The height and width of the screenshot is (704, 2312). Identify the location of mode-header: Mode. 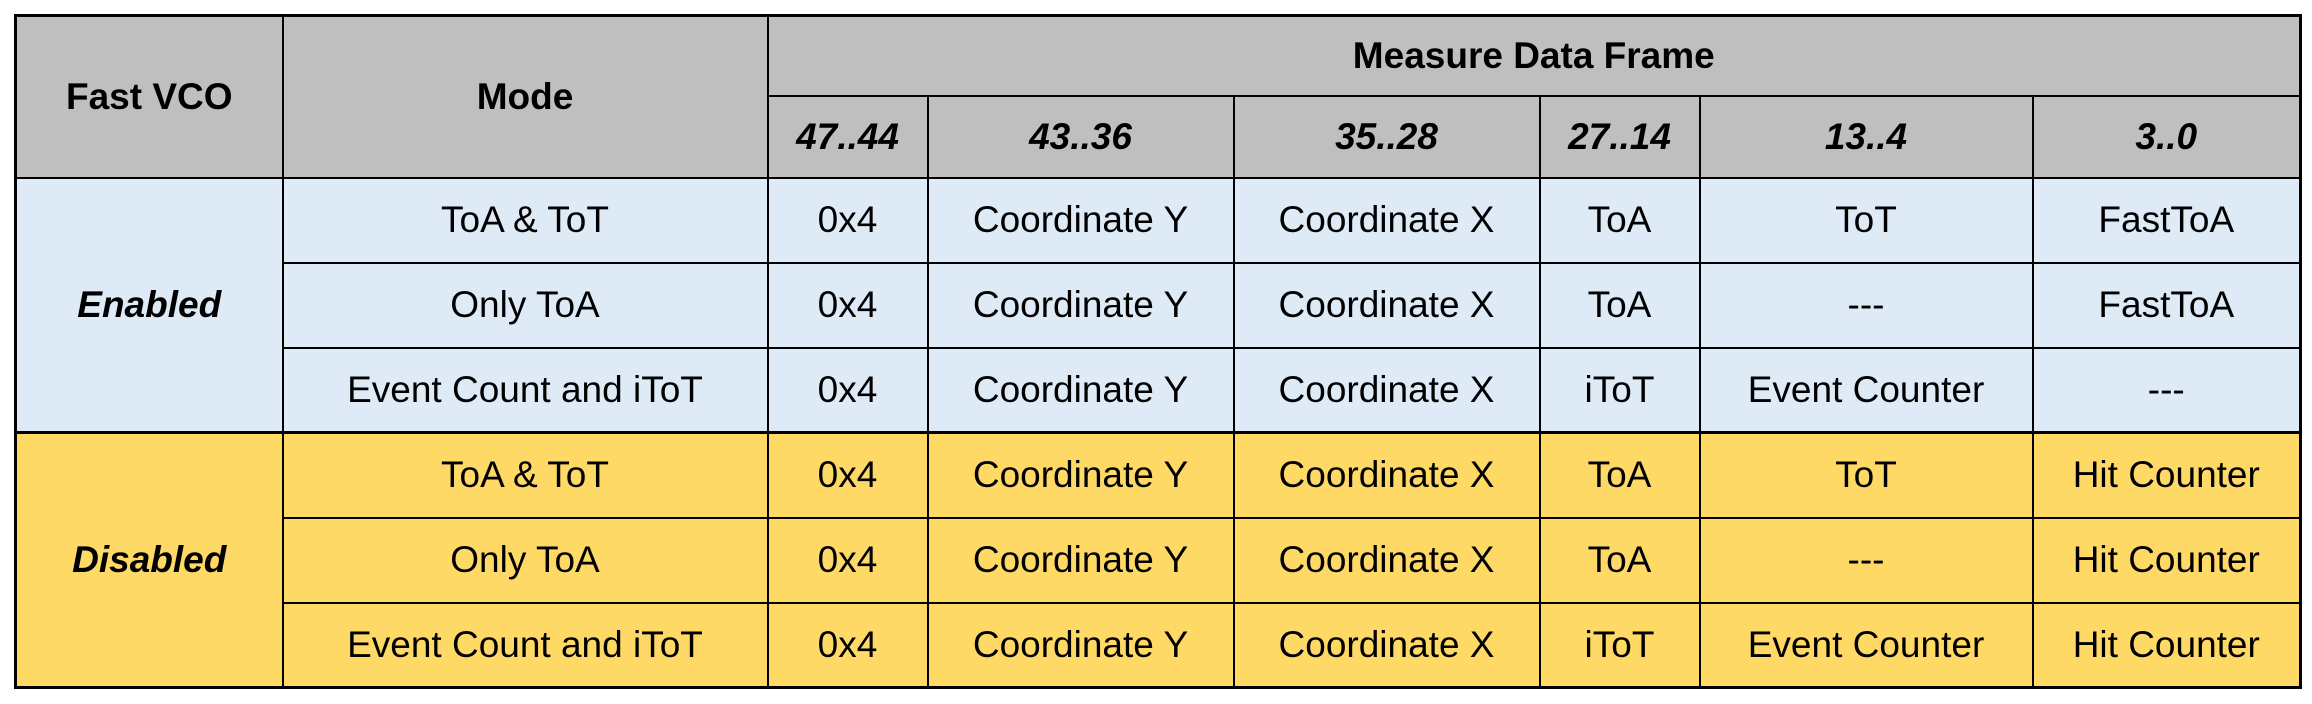
(525, 96).